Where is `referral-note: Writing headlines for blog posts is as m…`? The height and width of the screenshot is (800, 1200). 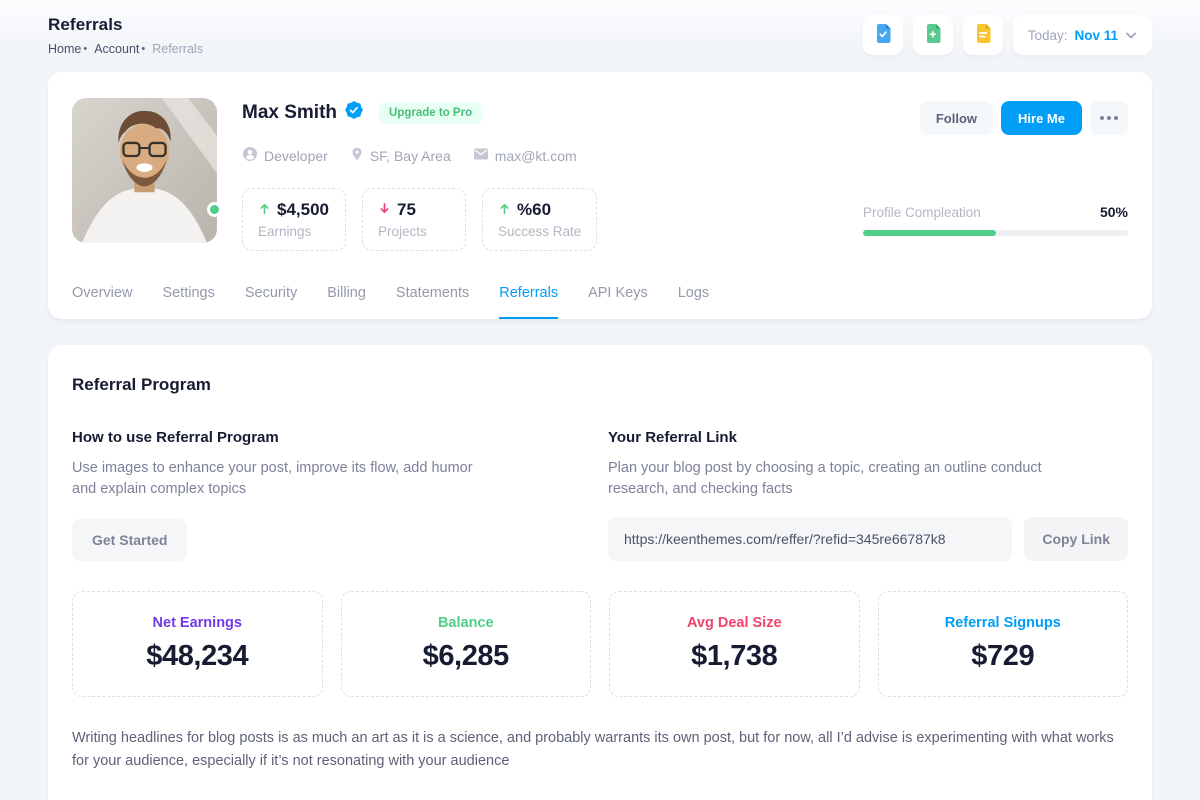
referral-note: Writing headlines for blog posts is as m… is located at coordinates (593, 749).